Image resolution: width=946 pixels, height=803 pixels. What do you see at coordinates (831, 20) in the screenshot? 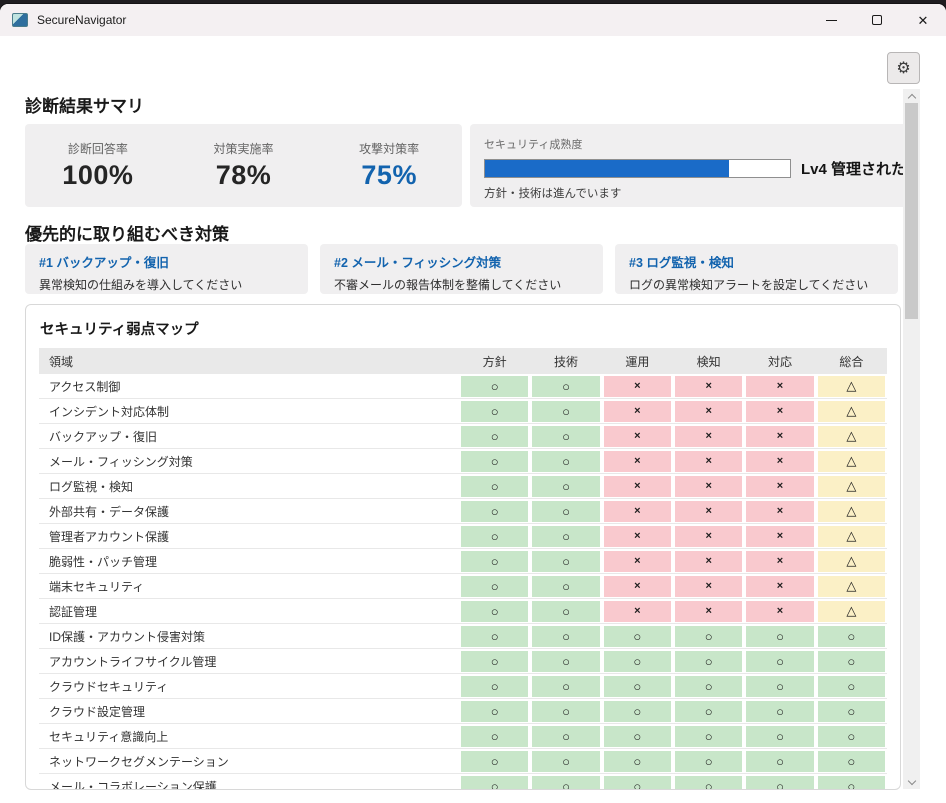
I see `minimize-button` at bounding box center [831, 20].